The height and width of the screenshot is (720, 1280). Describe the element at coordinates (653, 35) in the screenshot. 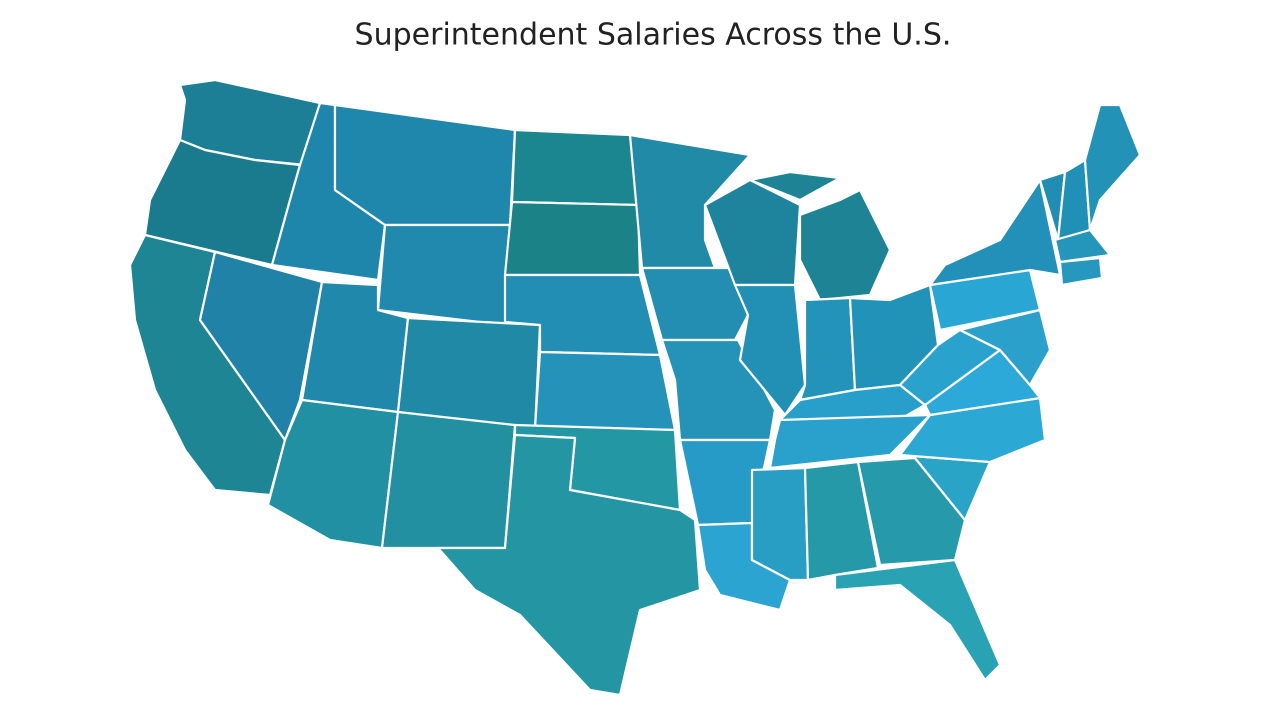

I see `map-title: Superintendent Salaries Across the U.S.` at that location.